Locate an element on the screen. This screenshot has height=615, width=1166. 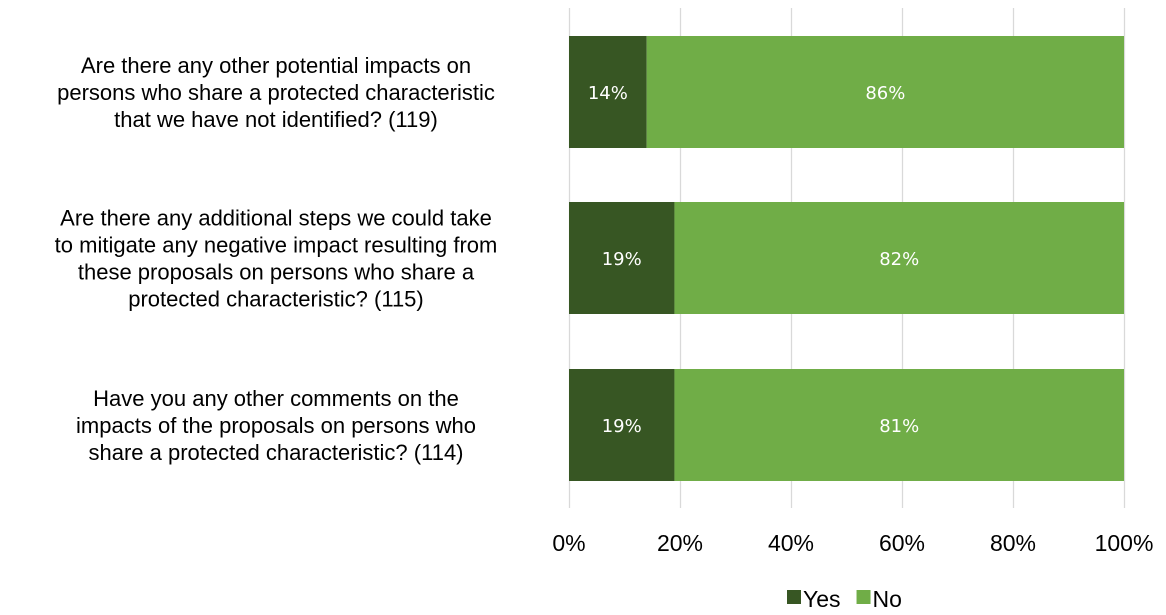
category-label-line: impacts of the proposals on persons who is located at coordinates (276, 425).